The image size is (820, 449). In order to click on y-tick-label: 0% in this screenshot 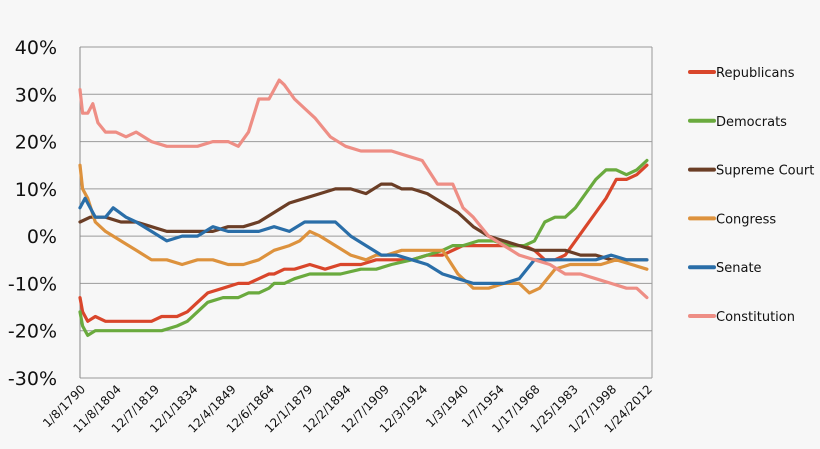, I will do `click(42, 237)`.